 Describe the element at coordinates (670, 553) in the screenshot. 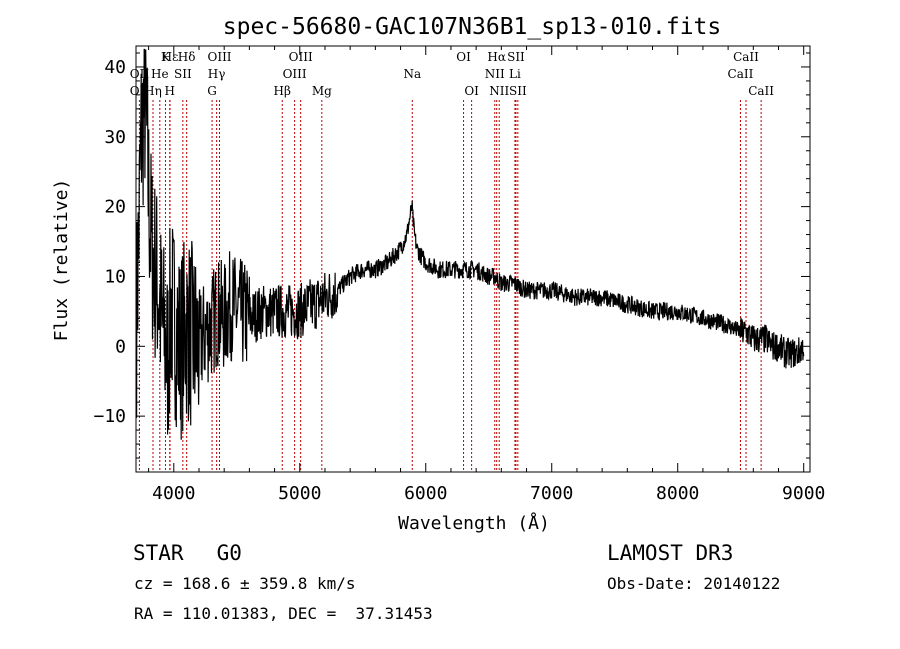

I see `survey-label: LAMOST DR3` at that location.